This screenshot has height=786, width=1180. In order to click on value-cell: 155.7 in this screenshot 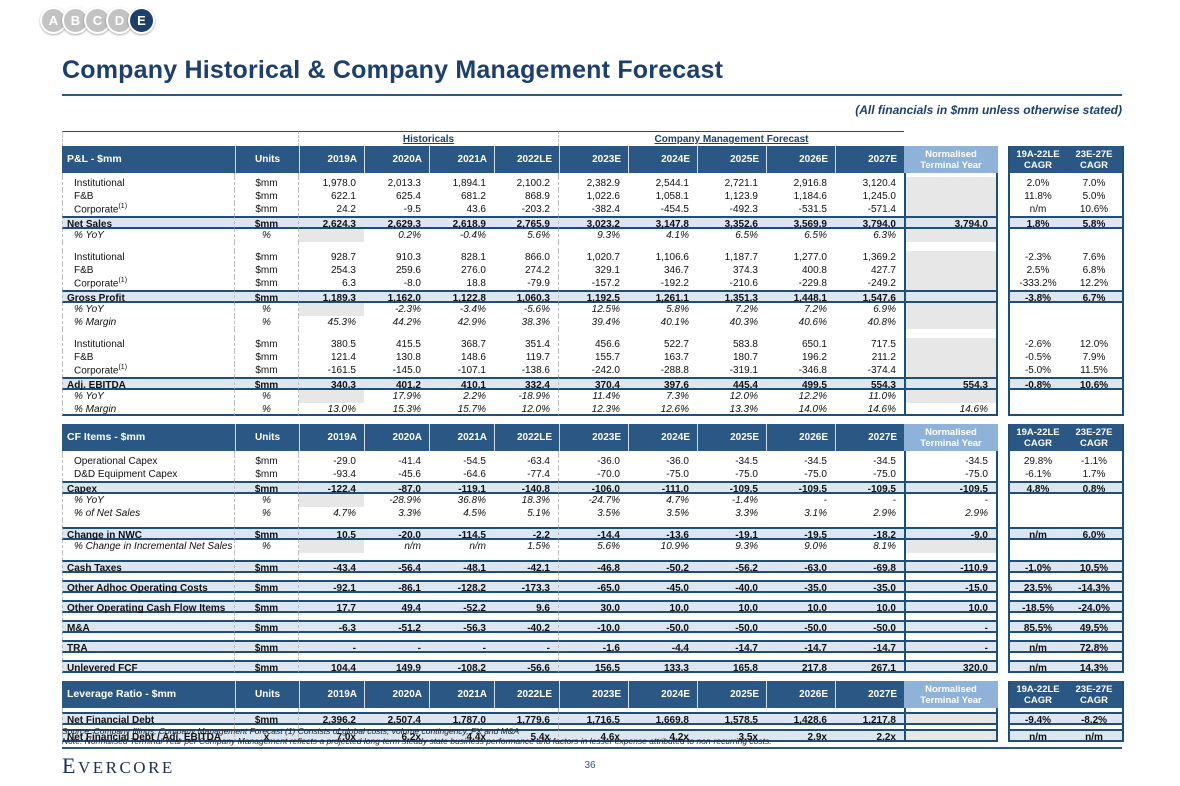, I will do `click(607, 357)`.